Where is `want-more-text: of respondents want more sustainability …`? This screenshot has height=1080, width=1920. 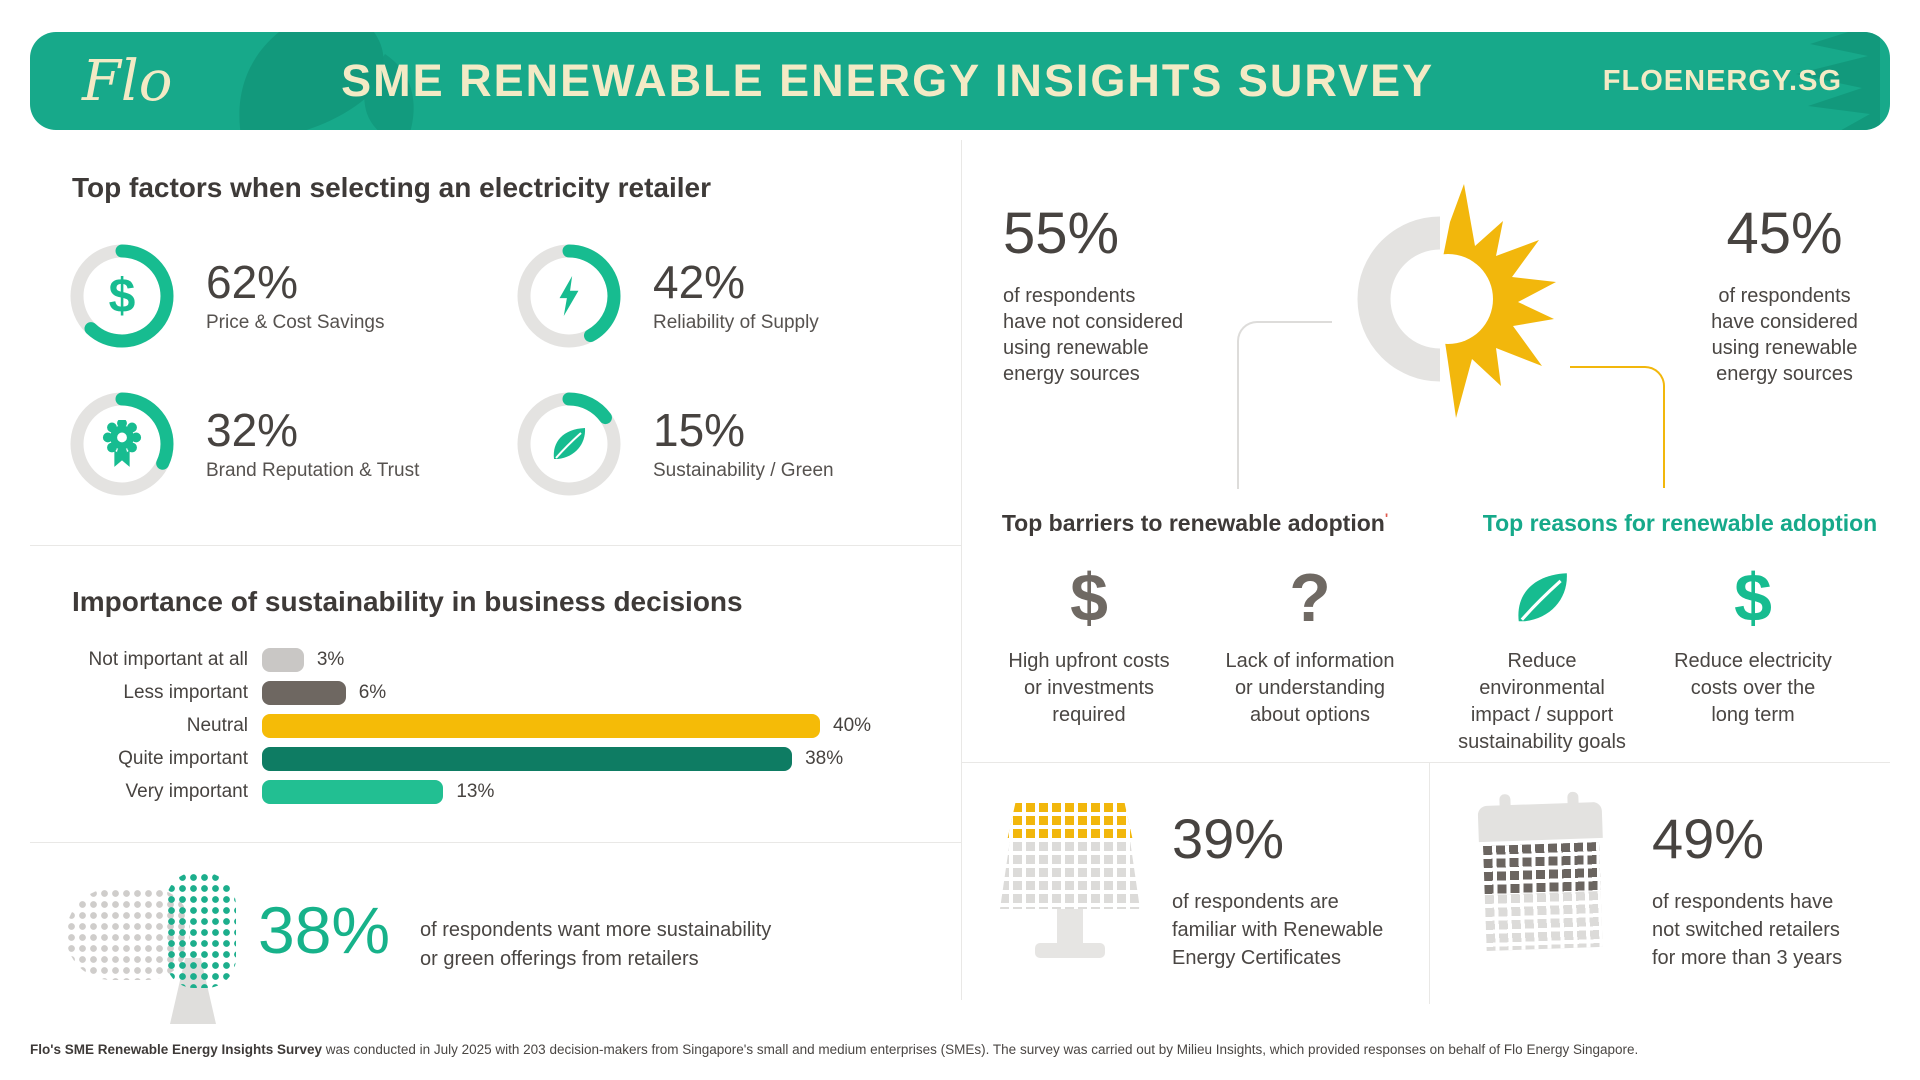 want-more-text: of respondents want more sustainability … is located at coordinates (596, 944).